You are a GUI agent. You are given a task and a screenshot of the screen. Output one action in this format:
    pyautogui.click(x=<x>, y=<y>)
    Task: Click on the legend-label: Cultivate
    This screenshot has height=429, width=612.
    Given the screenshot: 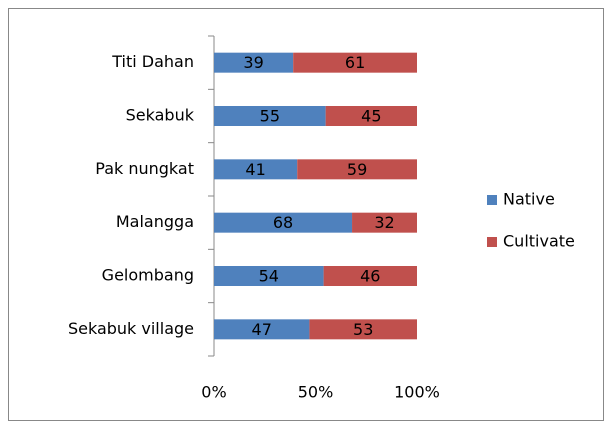 What is the action you would take?
    pyautogui.click(x=539, y=241)
    